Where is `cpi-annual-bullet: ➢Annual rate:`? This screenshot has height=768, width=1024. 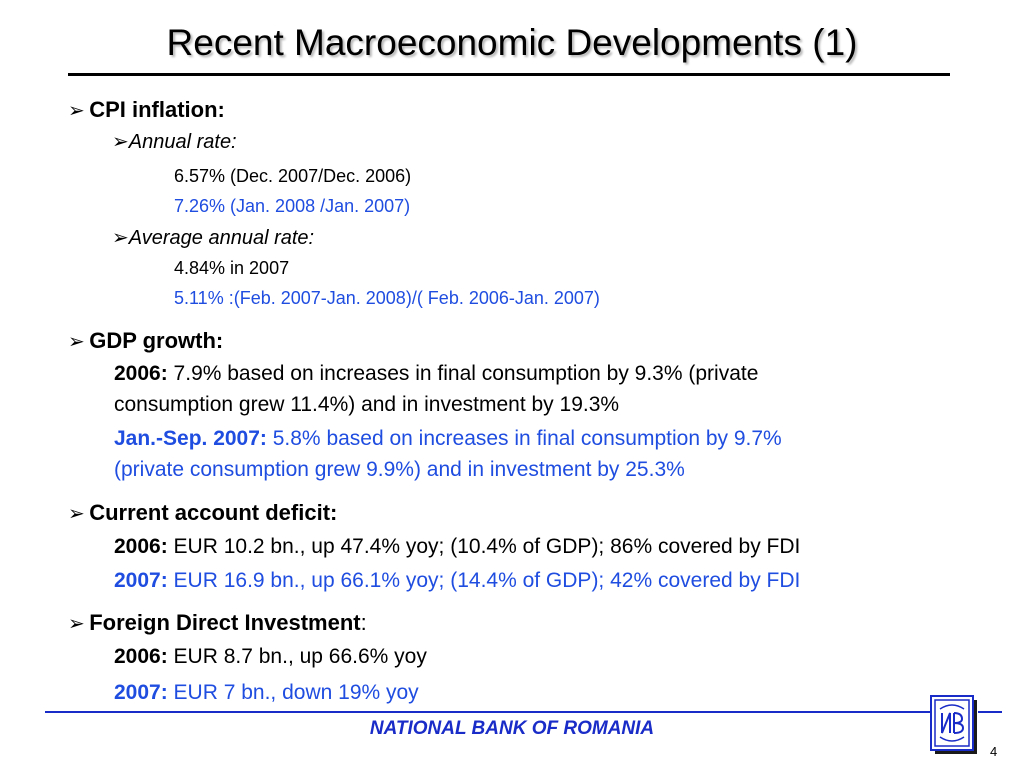
cpi-annual-bullet: ➢Annual rate: is located at coordinates (174, 142).